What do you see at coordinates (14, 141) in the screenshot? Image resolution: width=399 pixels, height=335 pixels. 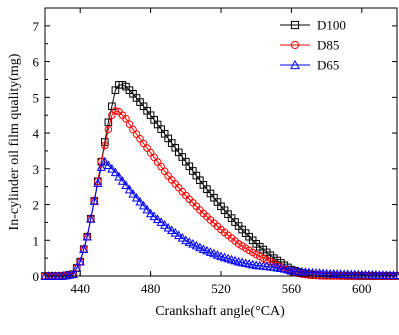 I see `y-axis-label: In-cylinder oil film quality(mg)` at bounding box center [14, 141].